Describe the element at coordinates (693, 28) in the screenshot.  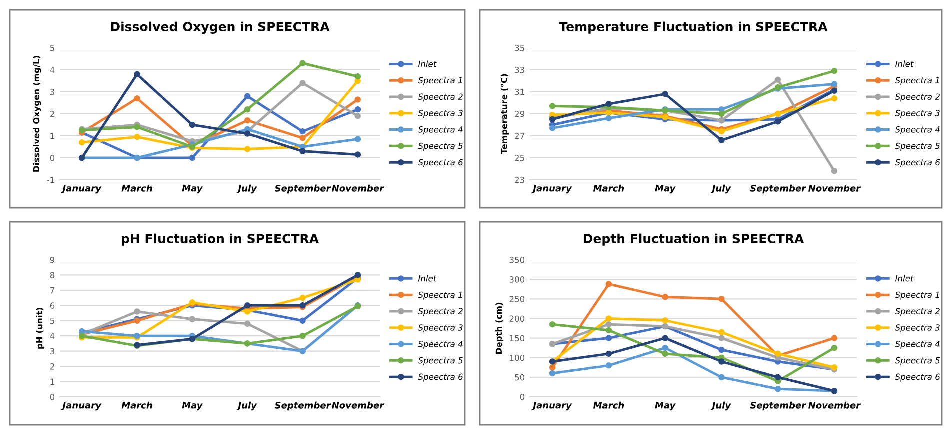
I see `chart-title: Temperature Fluctuation in SPEECTRA` at that location.